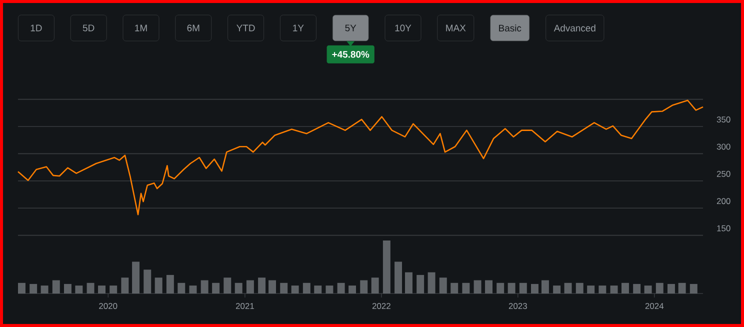 Image resolution: width=744 pixels, height=327 pixels. Describe the element at coordinates (350, 28) in the screenshot. I see `text: 5Y` at that location.